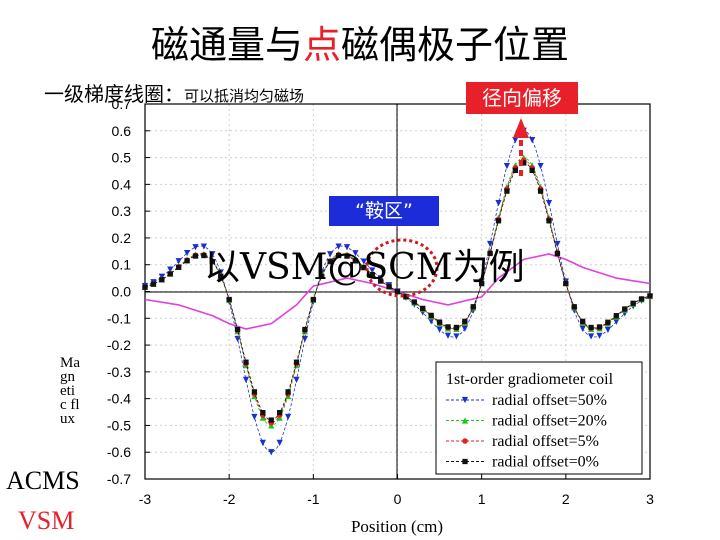 Image resolution: width=720 pixels, height=540 pixels. I want to click on y-tick-label: 0.4, so click(122, 184).